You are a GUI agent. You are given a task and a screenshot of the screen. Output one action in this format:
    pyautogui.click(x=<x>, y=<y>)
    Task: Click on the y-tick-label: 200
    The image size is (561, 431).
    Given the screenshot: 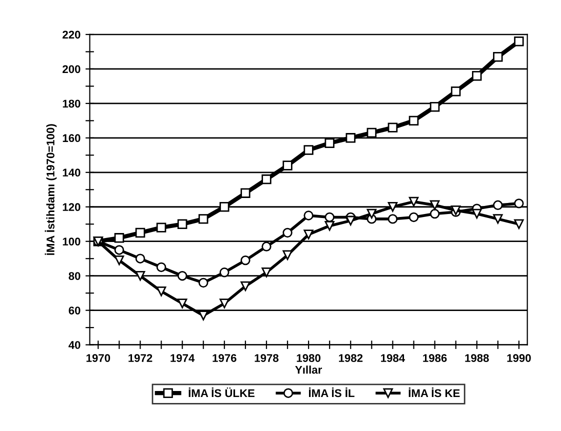 What is the action you would take?
    pyautogui.click(x=71, y=69)
    